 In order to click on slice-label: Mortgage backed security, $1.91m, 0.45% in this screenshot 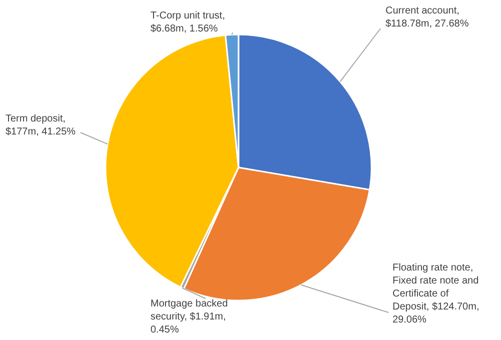, I will do `click(189, 317)`.